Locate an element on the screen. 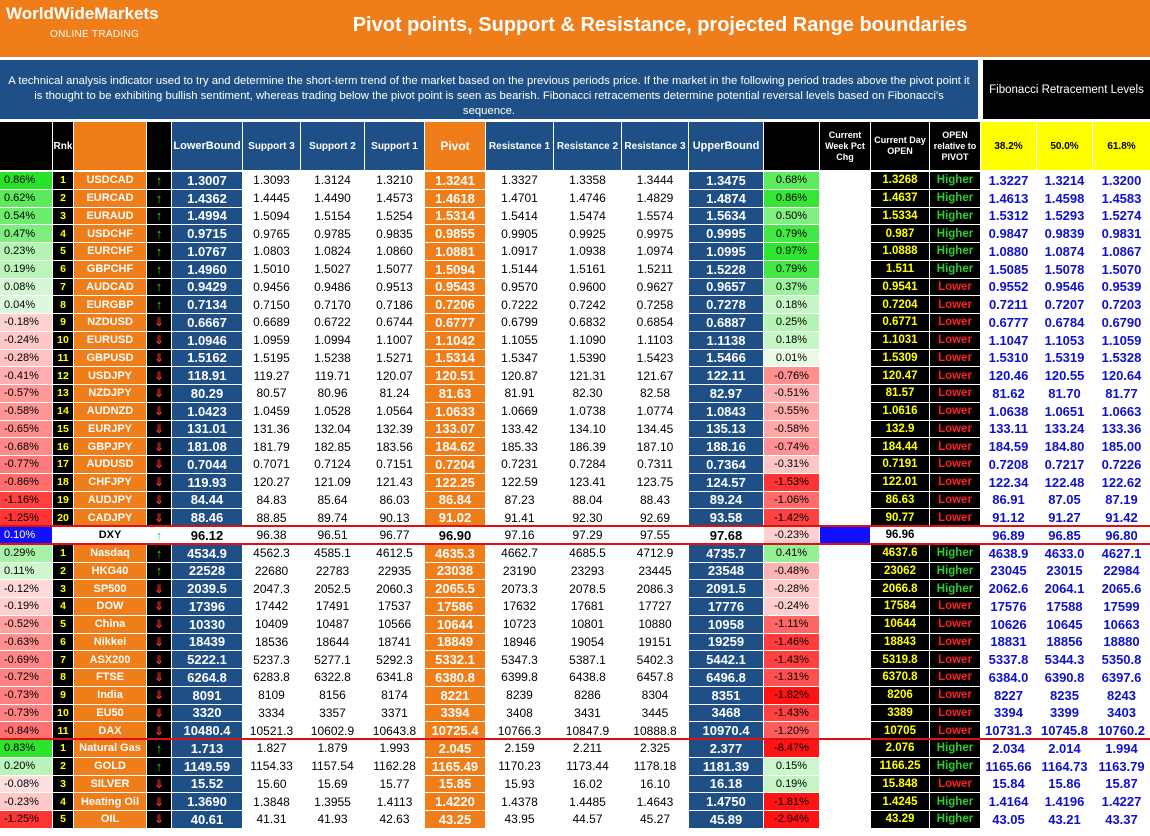 The image size is (1150, 836). cell-f50: 1.0874 is located at coordinates (1064, 251).